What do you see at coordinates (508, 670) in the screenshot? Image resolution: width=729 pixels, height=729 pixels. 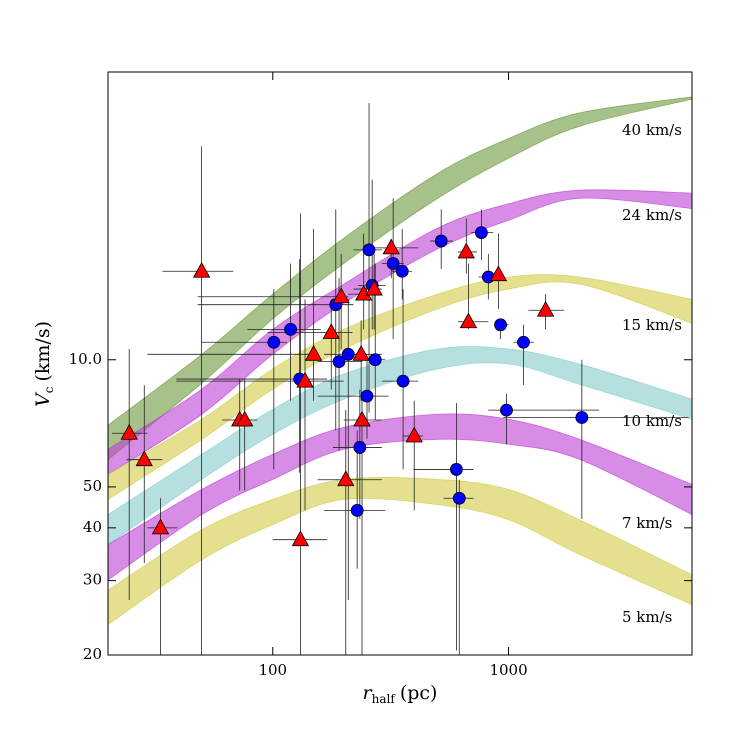 I see `x-tick-label: 1000` at bounding box center [508, 670].